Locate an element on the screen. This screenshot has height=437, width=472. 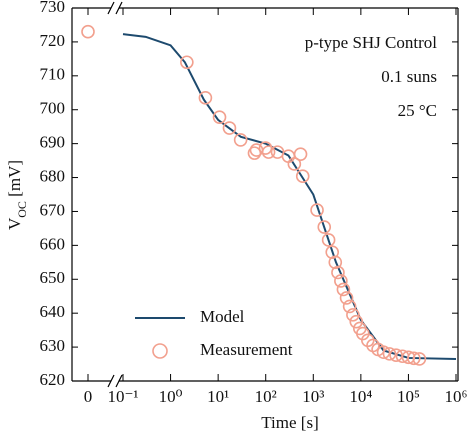
y-tick-label: 660 is located at coordinates (53, 243).